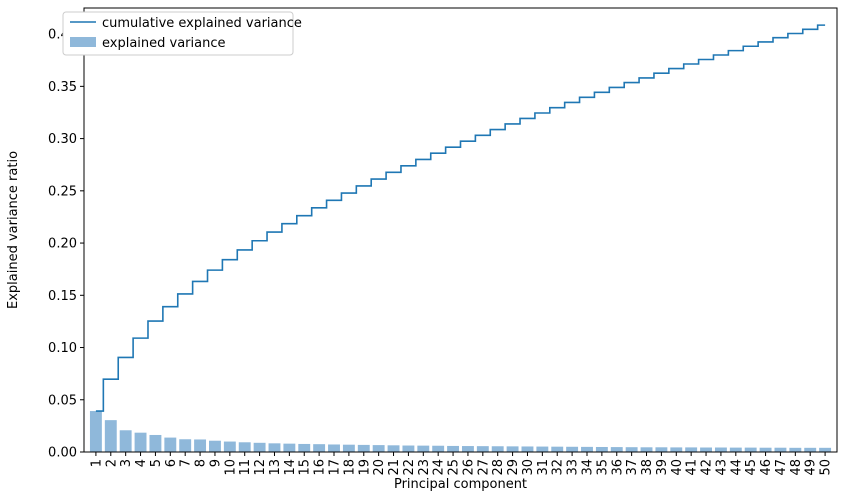  What do you see at coordinates (230, 467) in the screenshot?
I see `x-tick-label: 10` at bounding box center [230, 467].